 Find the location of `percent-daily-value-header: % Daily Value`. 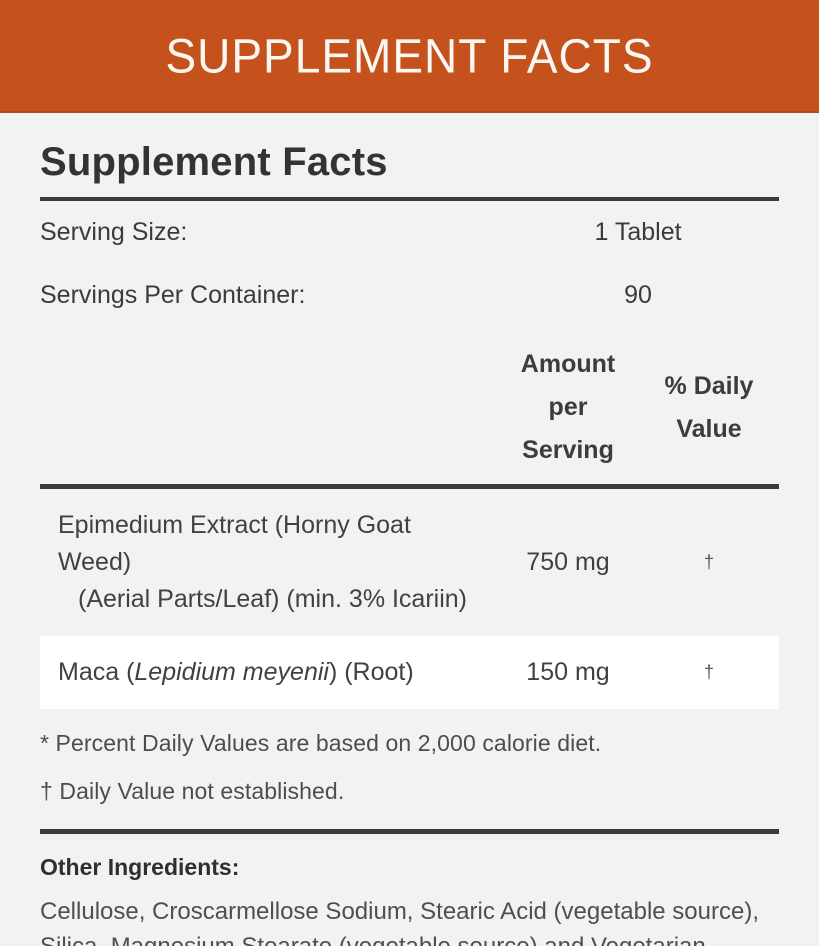

percent-daily-value-header: % Daily Value is located at coordinates (709, 407).